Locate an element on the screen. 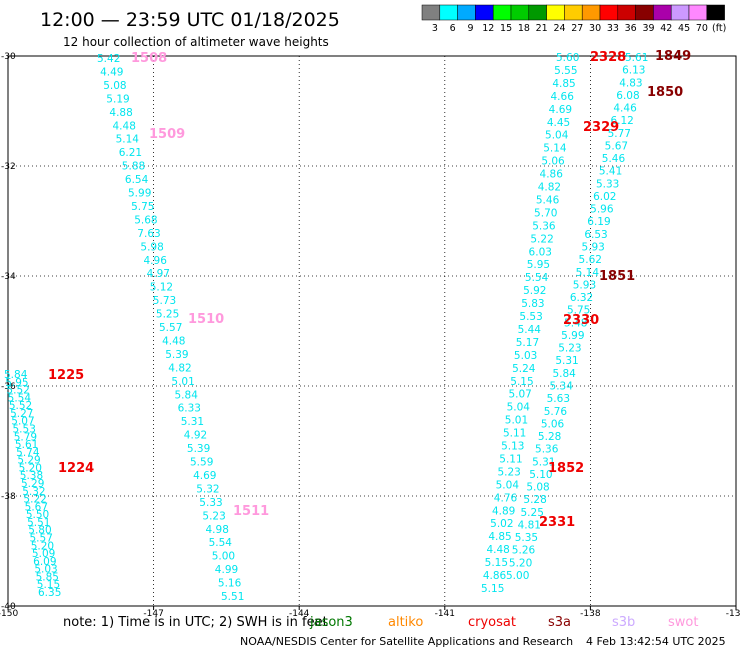 The height and width of the screenshot is (650, 740). wave-height-label: 5.95 is located at coordinates (538, 265).